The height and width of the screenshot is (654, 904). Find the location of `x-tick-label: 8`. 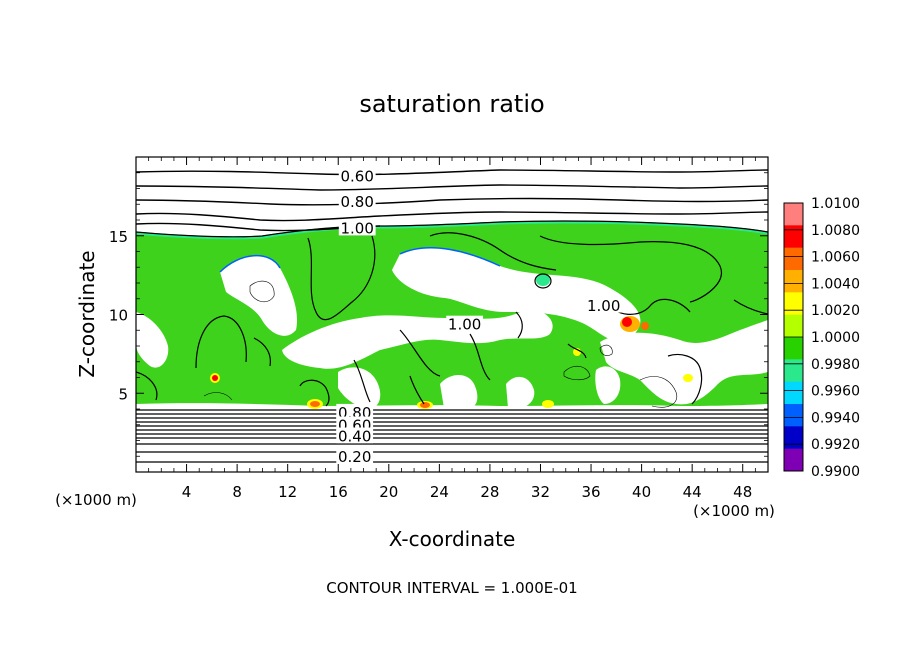

x-tick-label: 8 is located at coordinates (237, 492).